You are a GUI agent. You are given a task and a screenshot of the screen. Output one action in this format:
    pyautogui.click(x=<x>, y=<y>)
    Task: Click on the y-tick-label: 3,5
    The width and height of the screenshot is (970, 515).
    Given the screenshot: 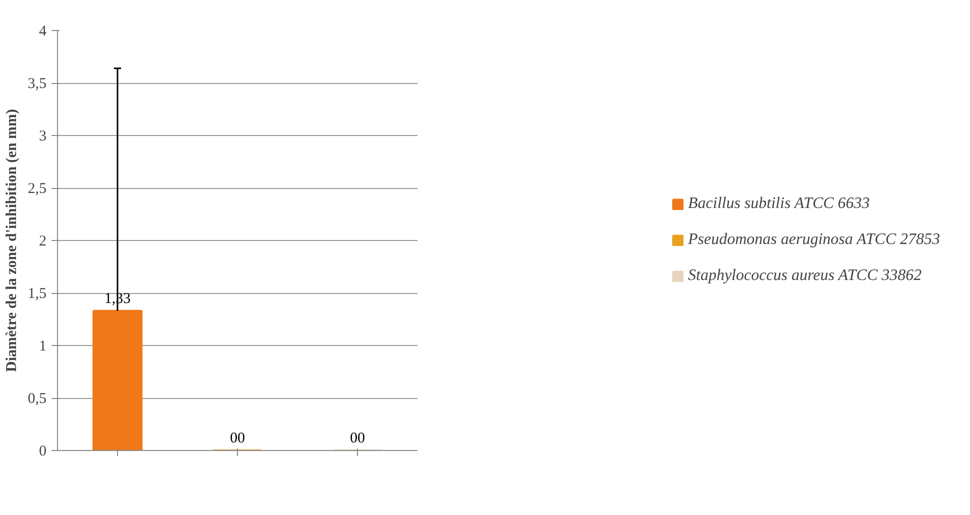 What is the action you would take?
    pyautogui.click(x=37, y=84)
    